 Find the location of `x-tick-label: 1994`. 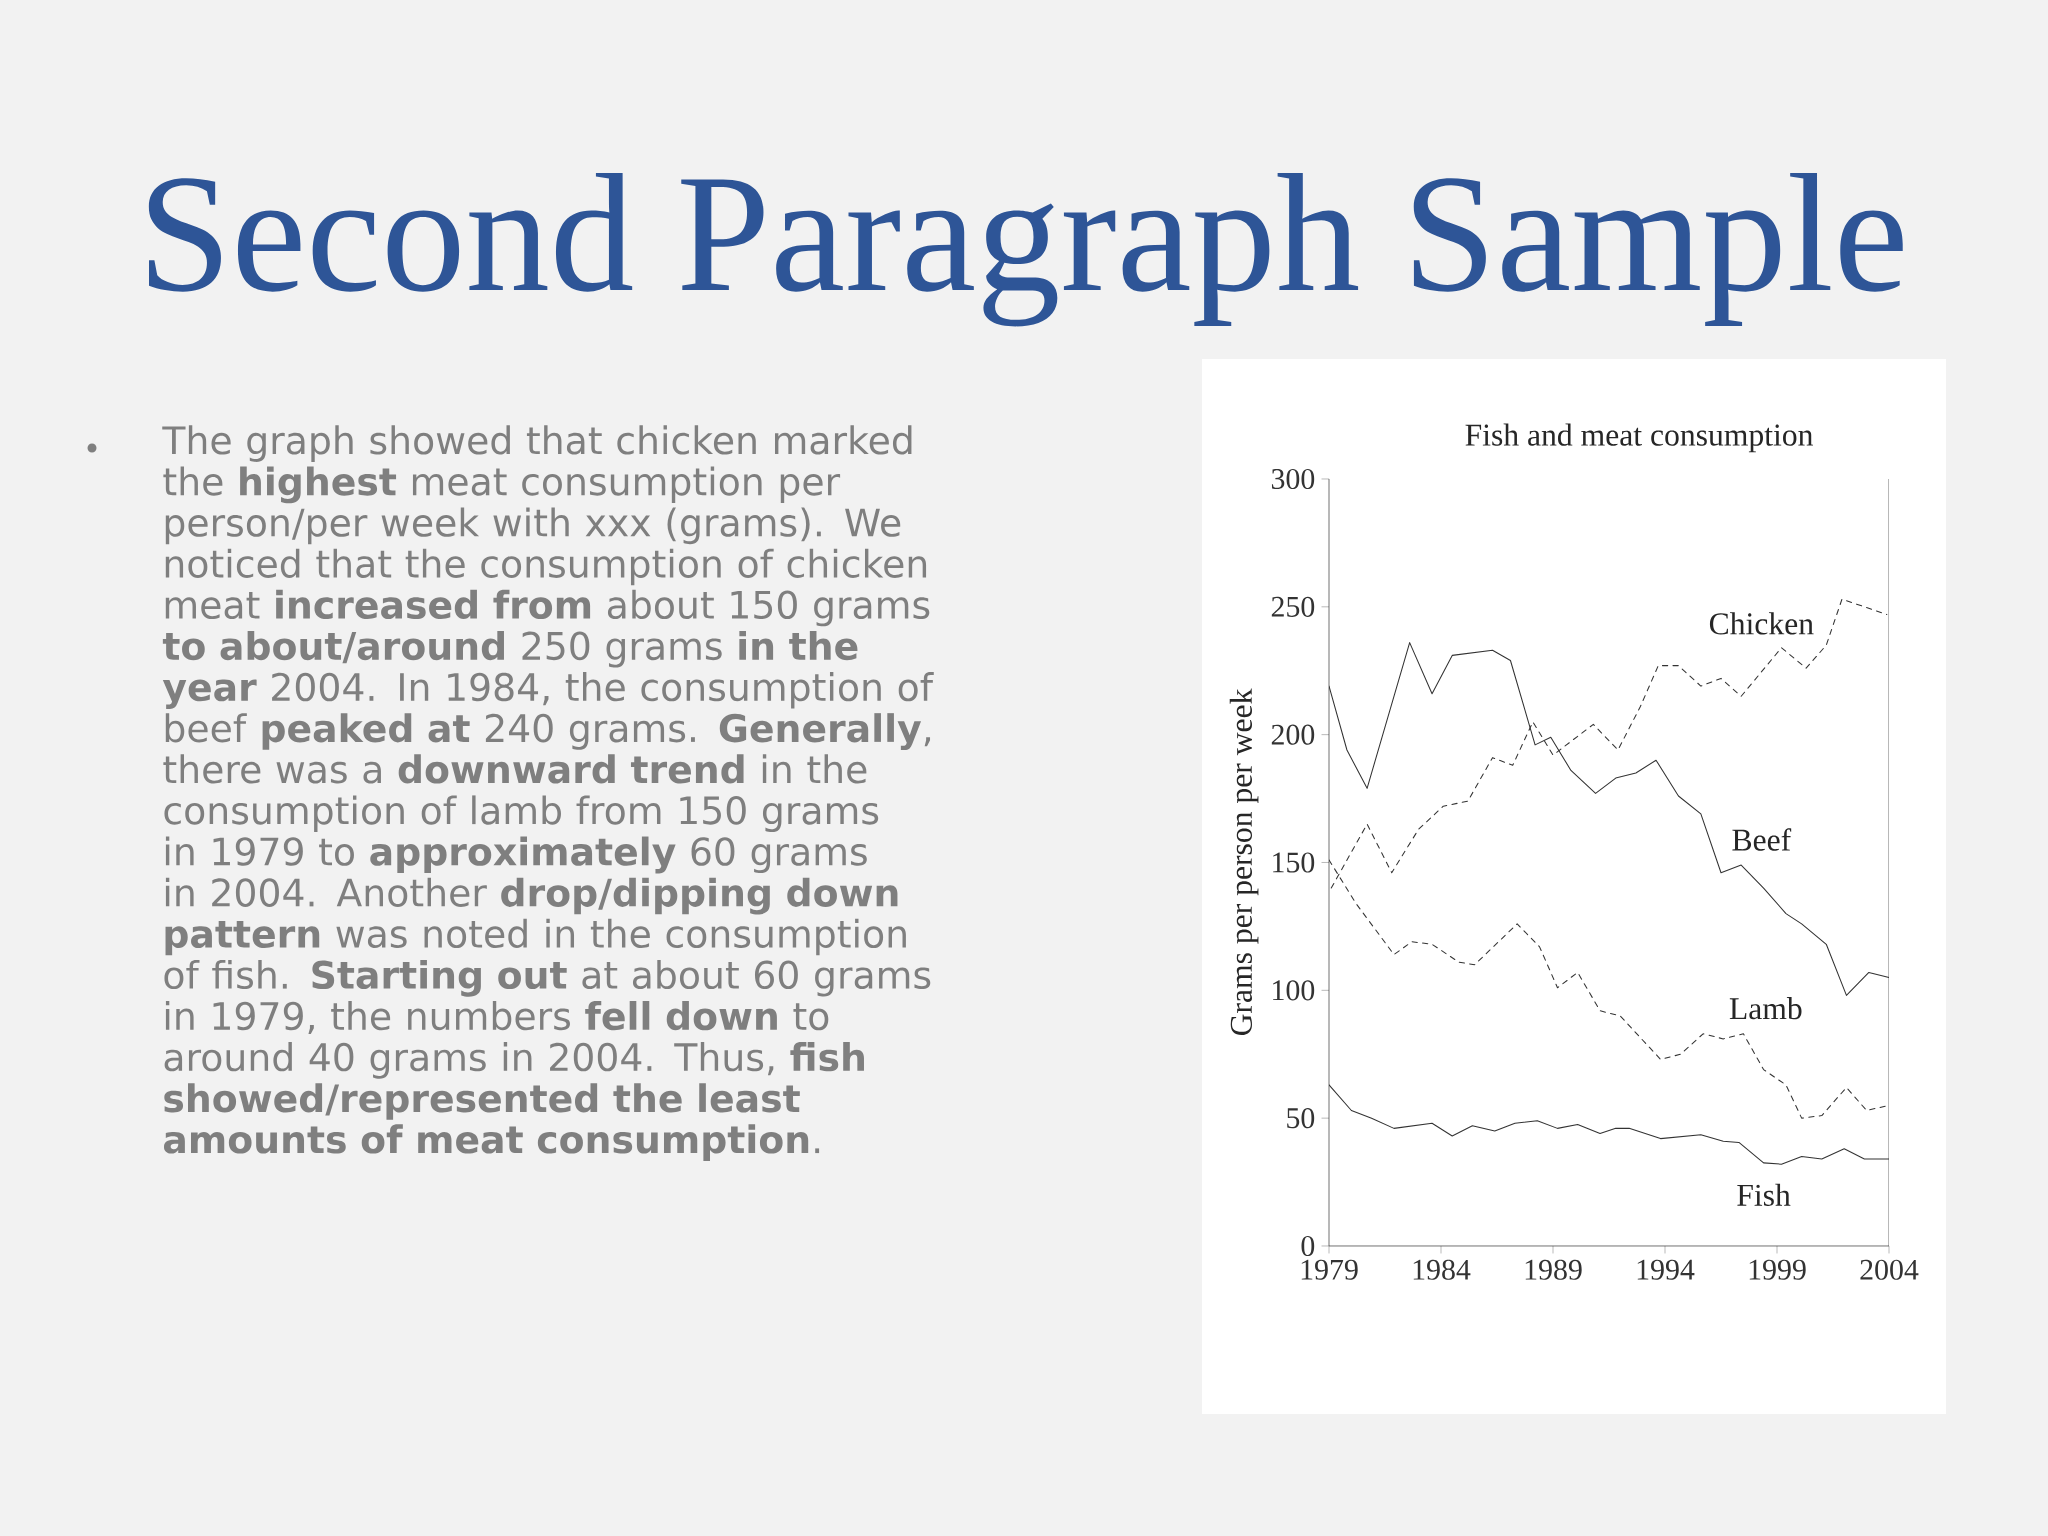

x-tick-label: 1994 is located at coordinates (1666, 1269).